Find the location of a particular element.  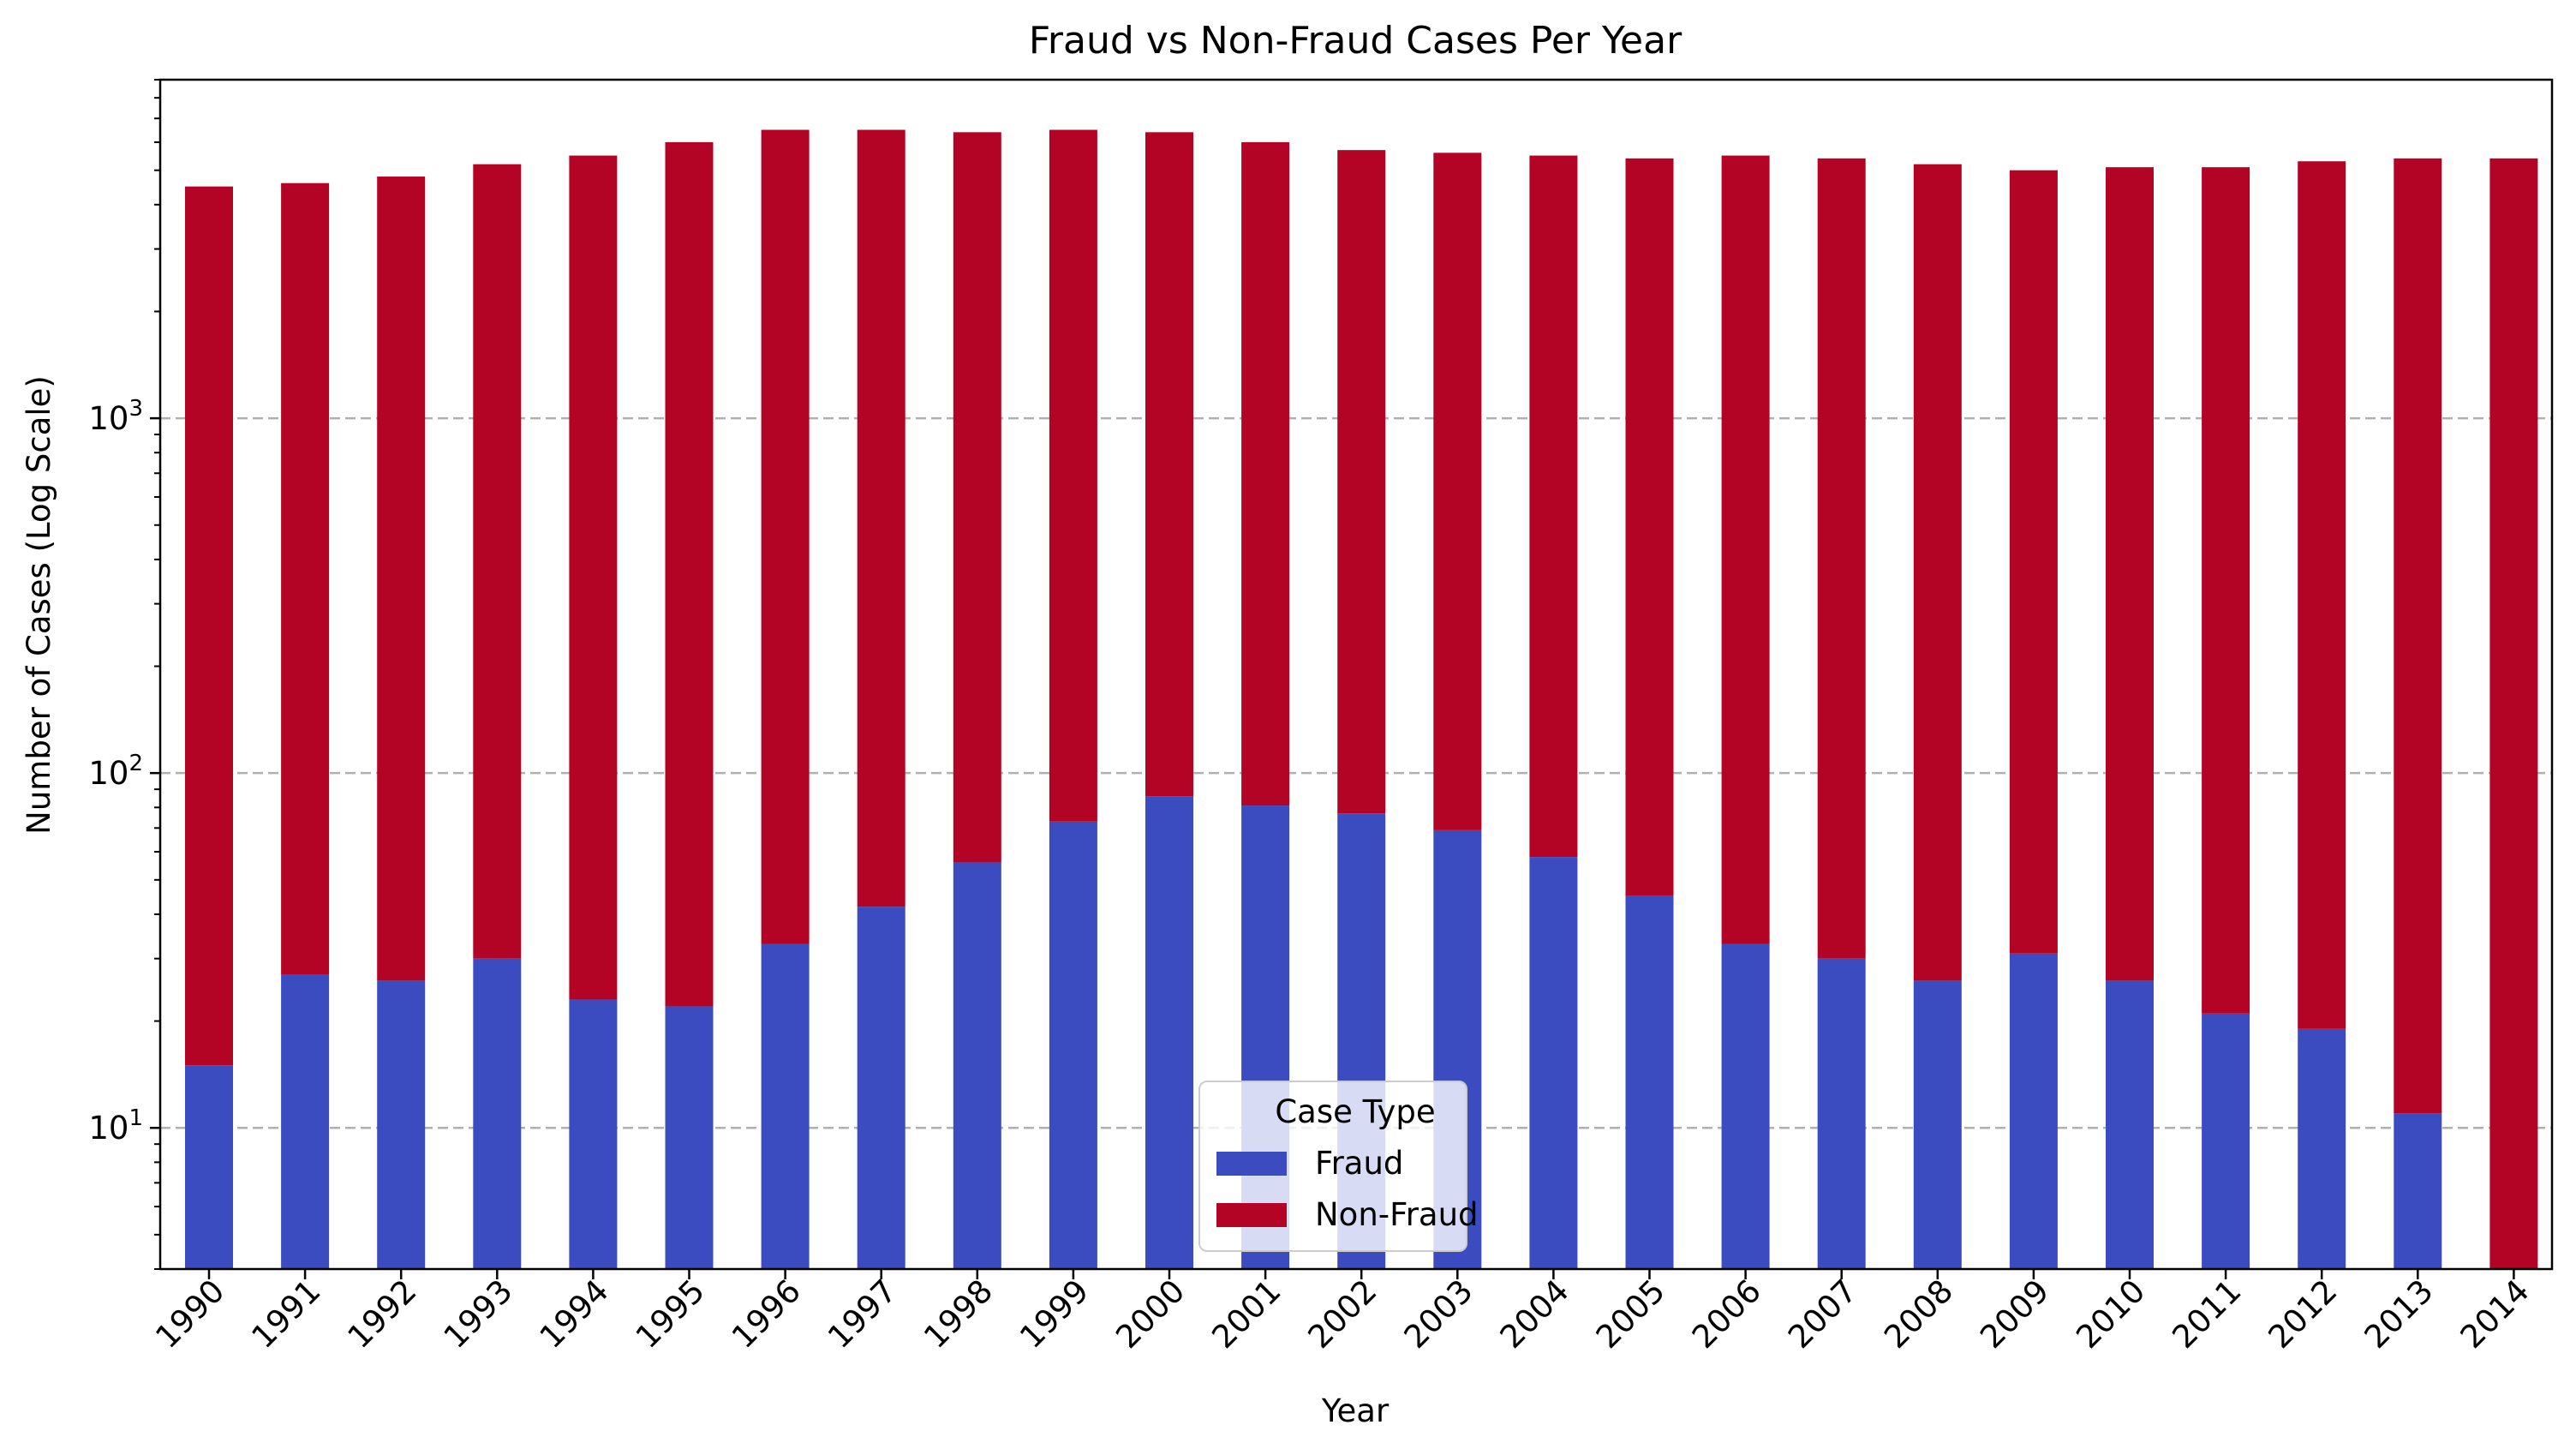

bar-non-fraud-2007 is located at coordinates (1842, 559).